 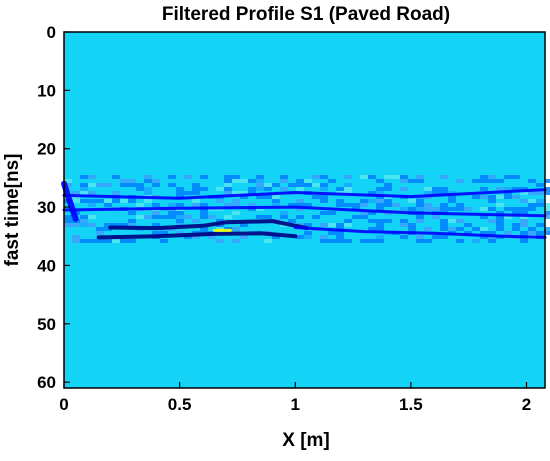 What do you see at coordinates (46, 90) in the screenshot?
I see `y-tick-label: 10` at bounding box center [46, 90].